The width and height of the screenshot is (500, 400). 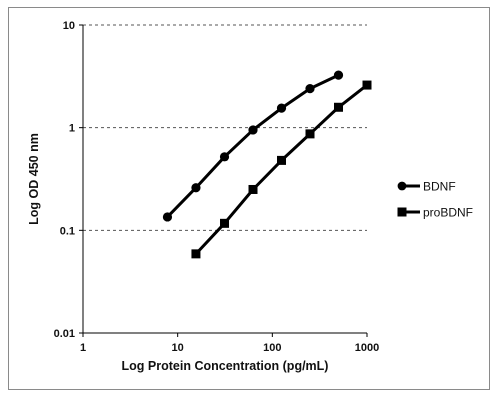 What do you see at coordinates (435, 200) in the screenshot?
I see `legend: BDNF proBDNF` at bounding box center [435, 200].